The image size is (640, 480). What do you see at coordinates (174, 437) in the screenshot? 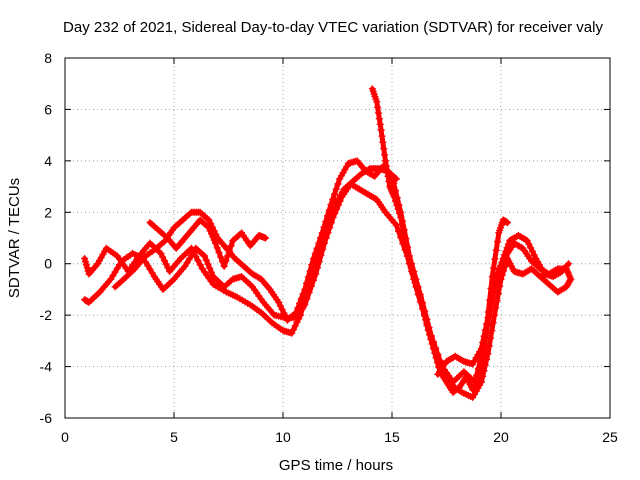
I see `x-tick-label: 5` at bounding box center [174, 437].